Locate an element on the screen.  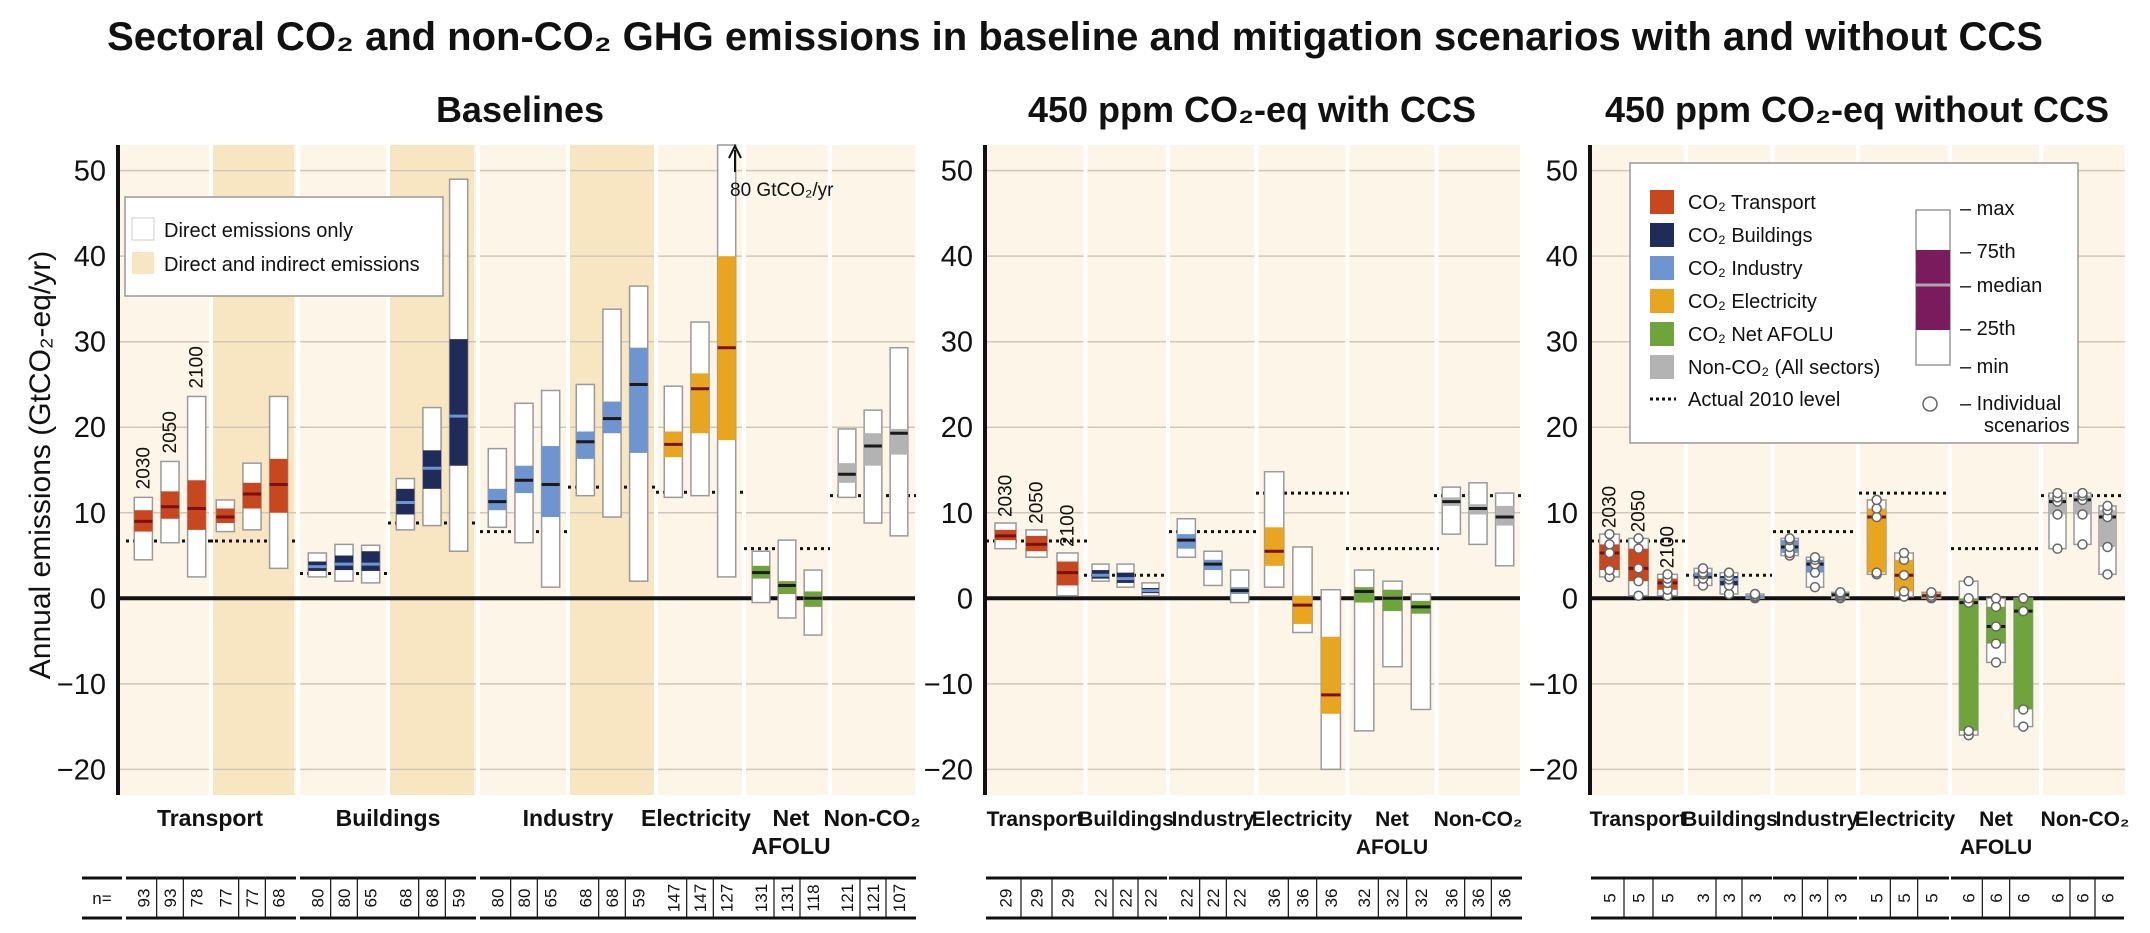
y-tick-label: −20 is located at coordinates (81, 770).